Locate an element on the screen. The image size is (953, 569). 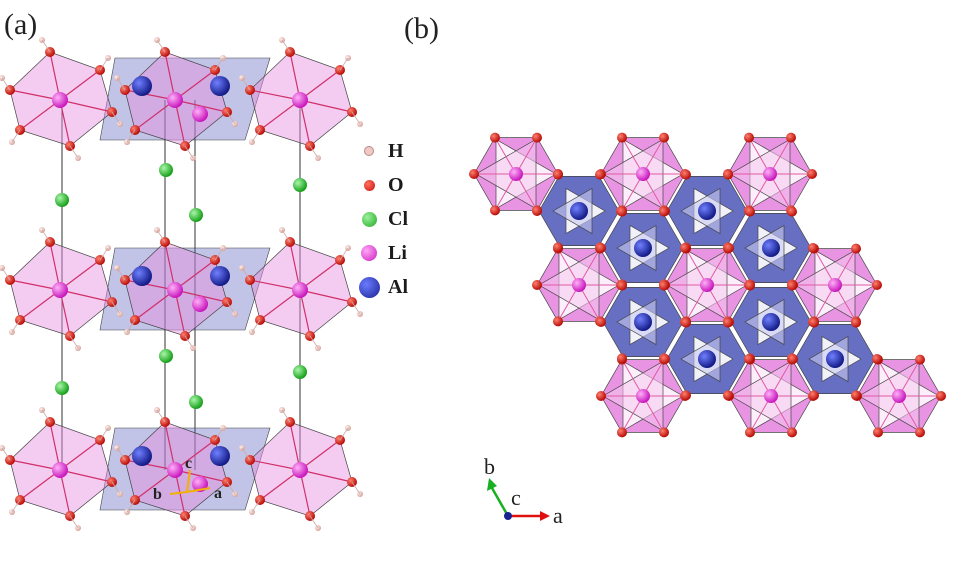
axis-triad-a: a b c is located at coordinates (187, 479).